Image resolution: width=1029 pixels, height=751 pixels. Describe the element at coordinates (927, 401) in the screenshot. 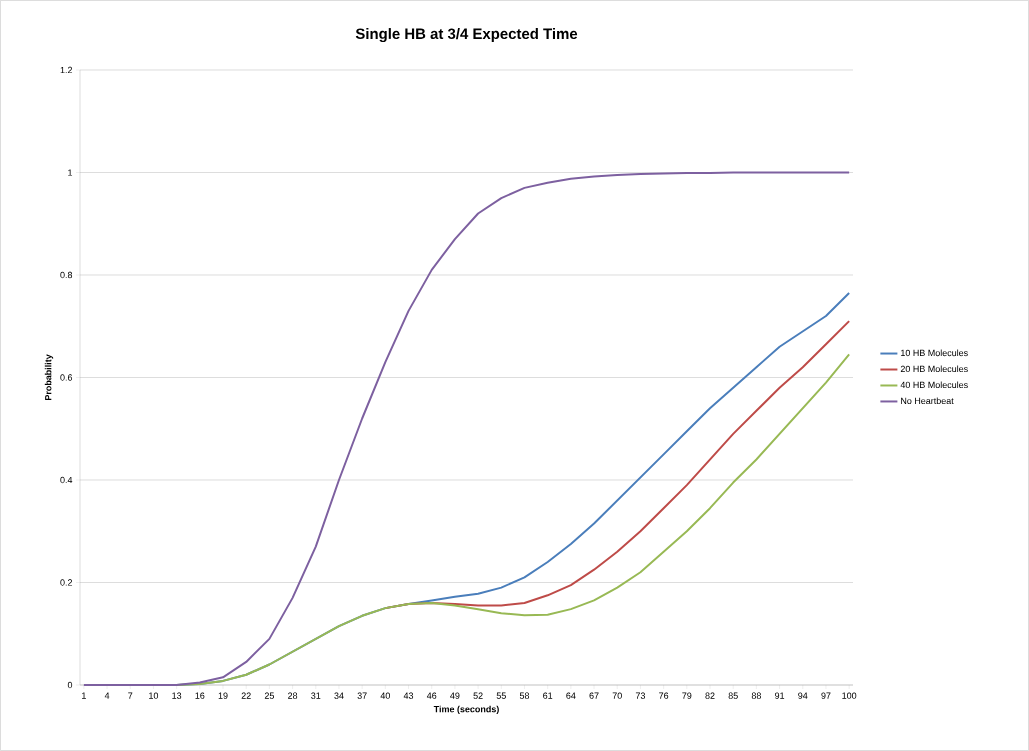

I see `legend-label: No Heartbeat` at that location.